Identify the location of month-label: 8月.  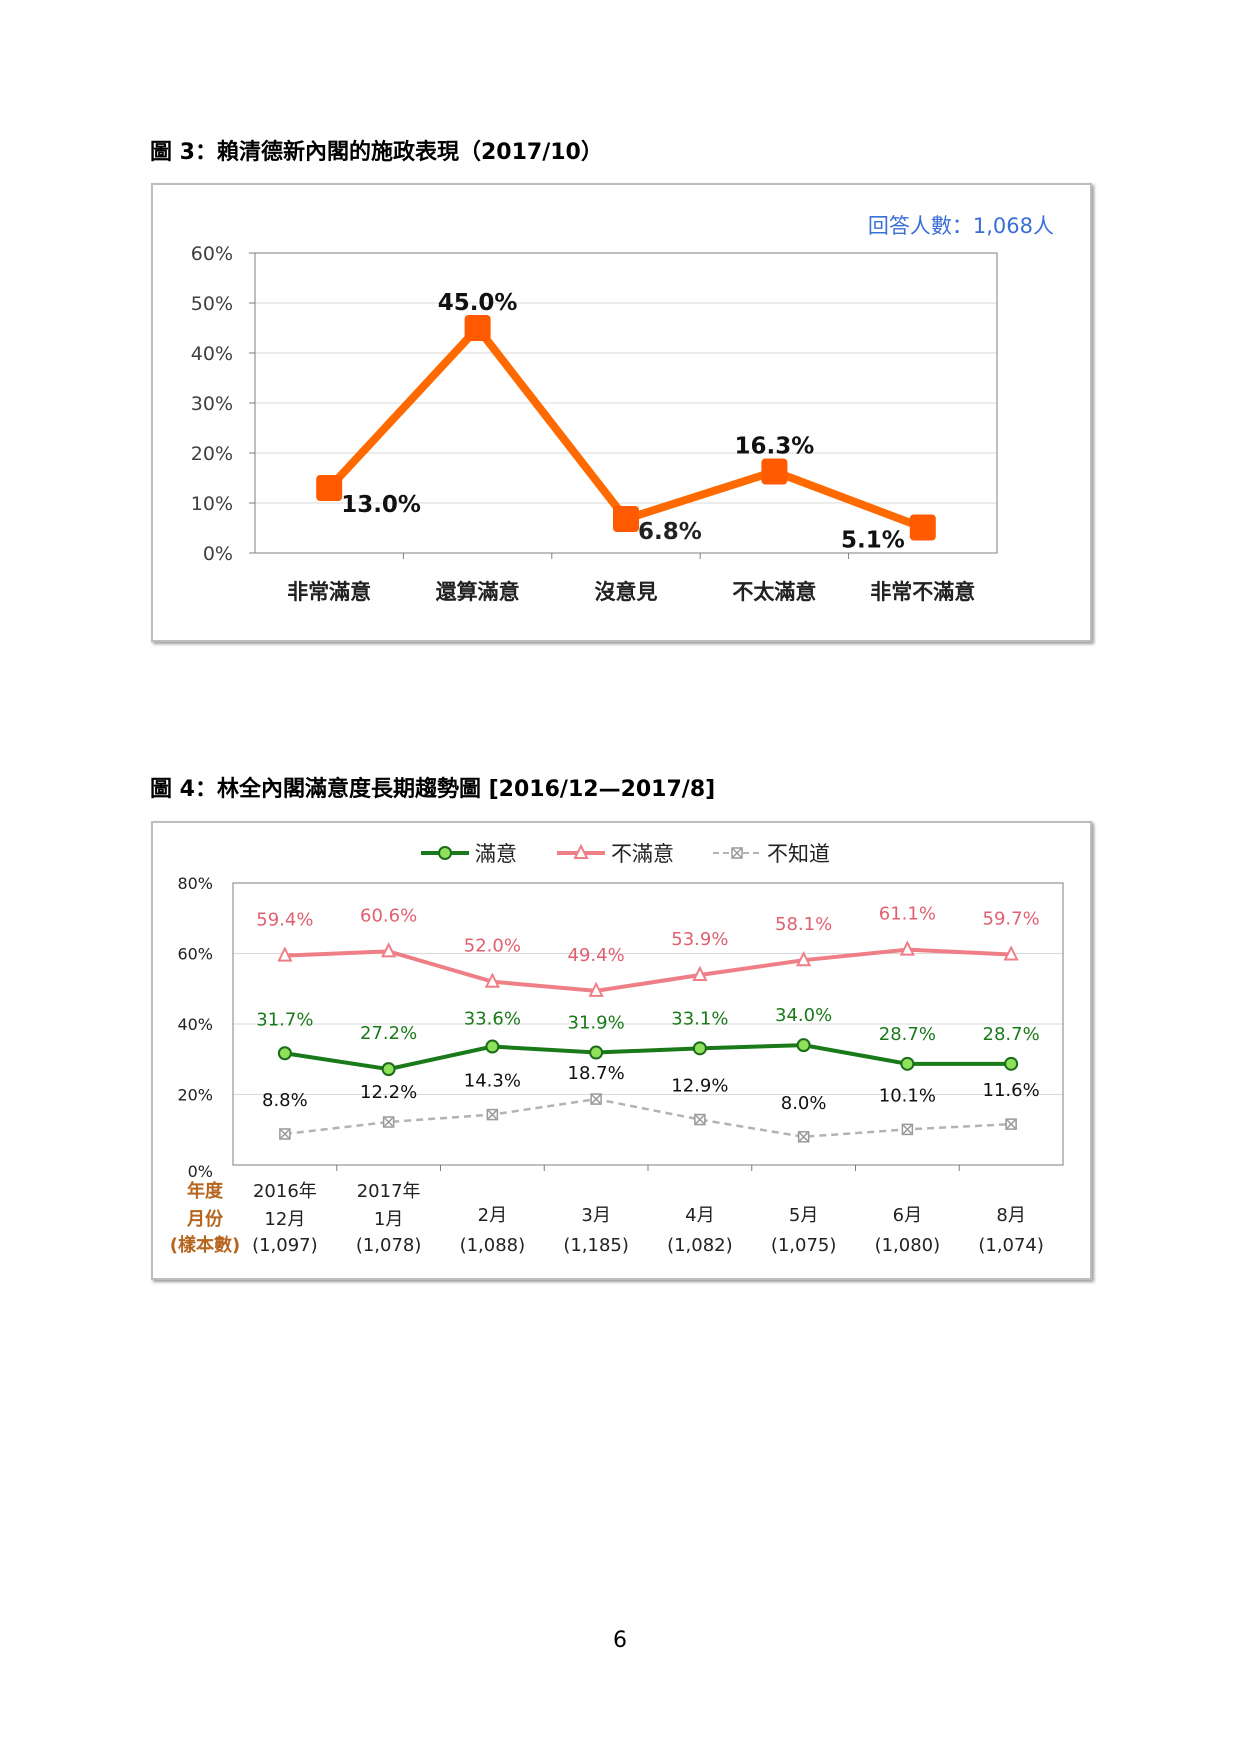
(1010, 1215).